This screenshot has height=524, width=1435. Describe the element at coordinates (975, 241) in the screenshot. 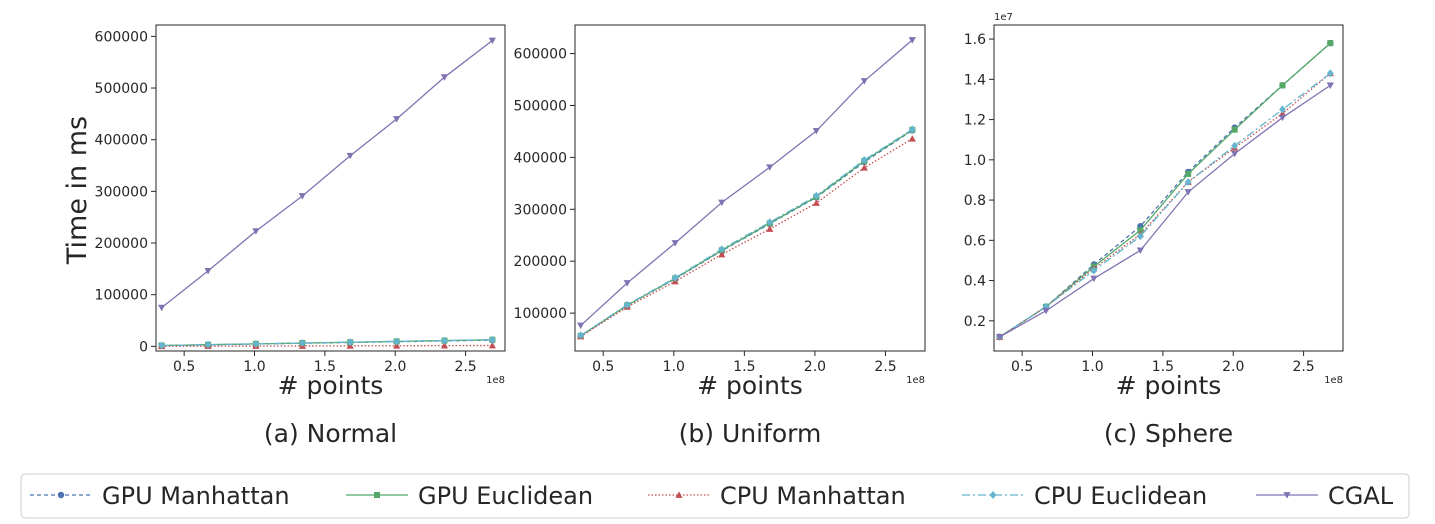

I see `y-tick-label: 0.6` at that location.